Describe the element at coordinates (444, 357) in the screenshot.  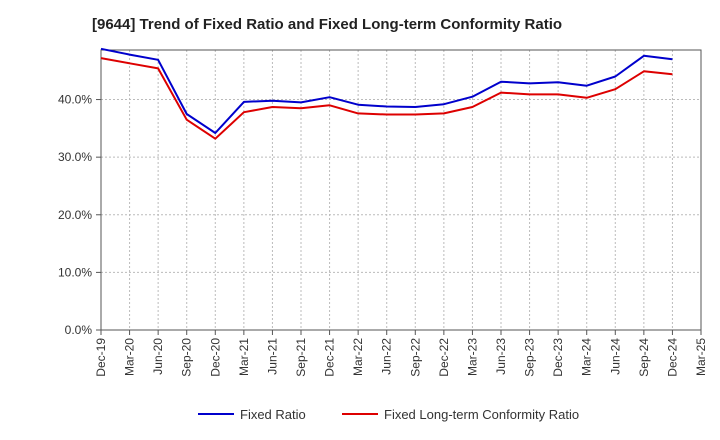
I see `x-tick-label: Dec-22` at that location.